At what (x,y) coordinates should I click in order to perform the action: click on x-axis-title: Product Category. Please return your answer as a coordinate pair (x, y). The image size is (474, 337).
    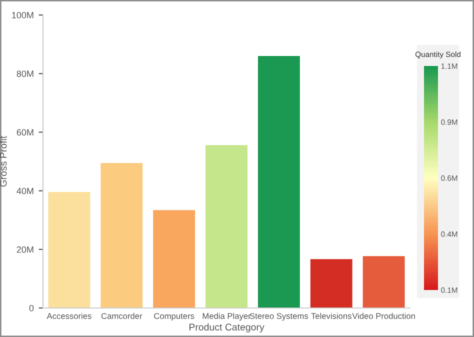
    Looking at the image, I should click on (226, 327).